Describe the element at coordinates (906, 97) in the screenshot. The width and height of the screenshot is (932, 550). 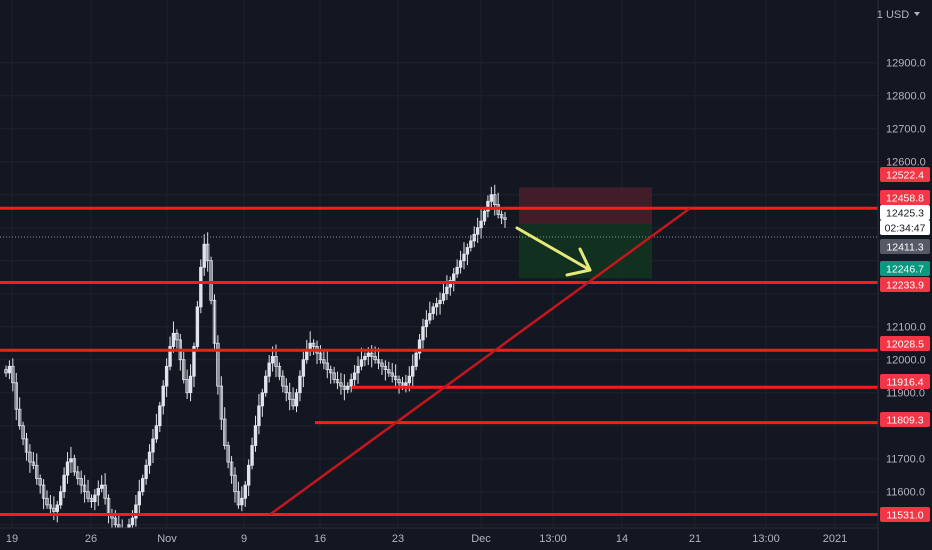
I see `y-tick-label: 12800.0` at that location.